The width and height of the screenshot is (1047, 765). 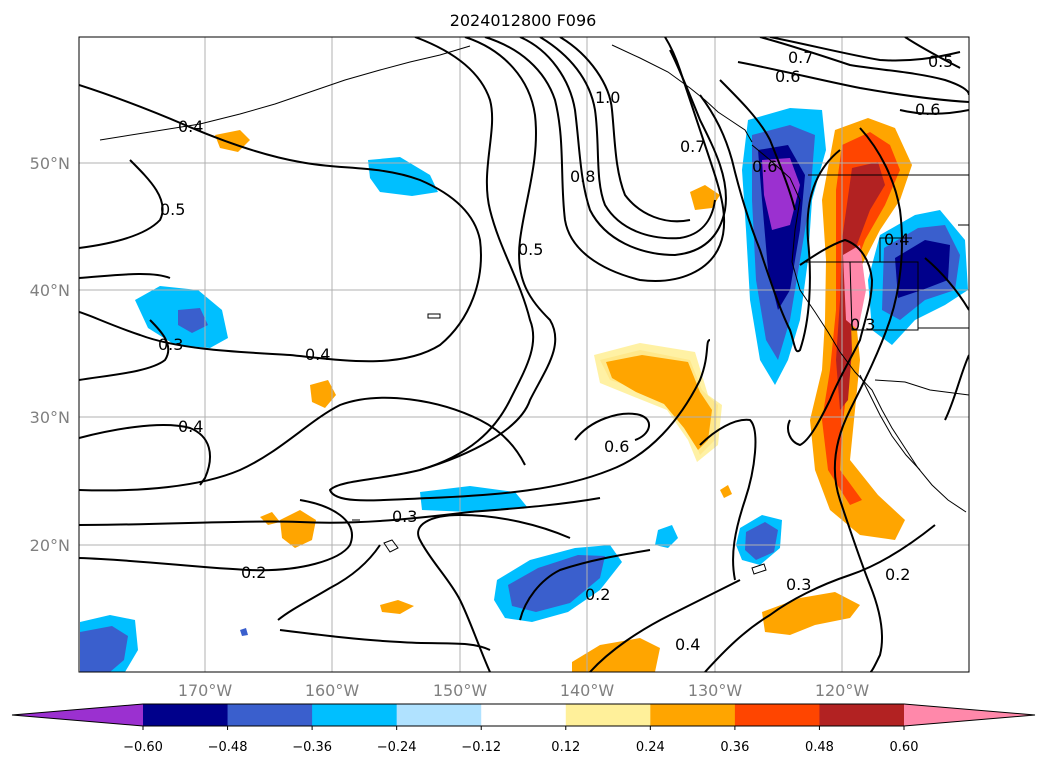 What do you see at coordinates (77, 715) in the screenshot?
I see `colorbar-extend-low` at bounding box center [77, 715].